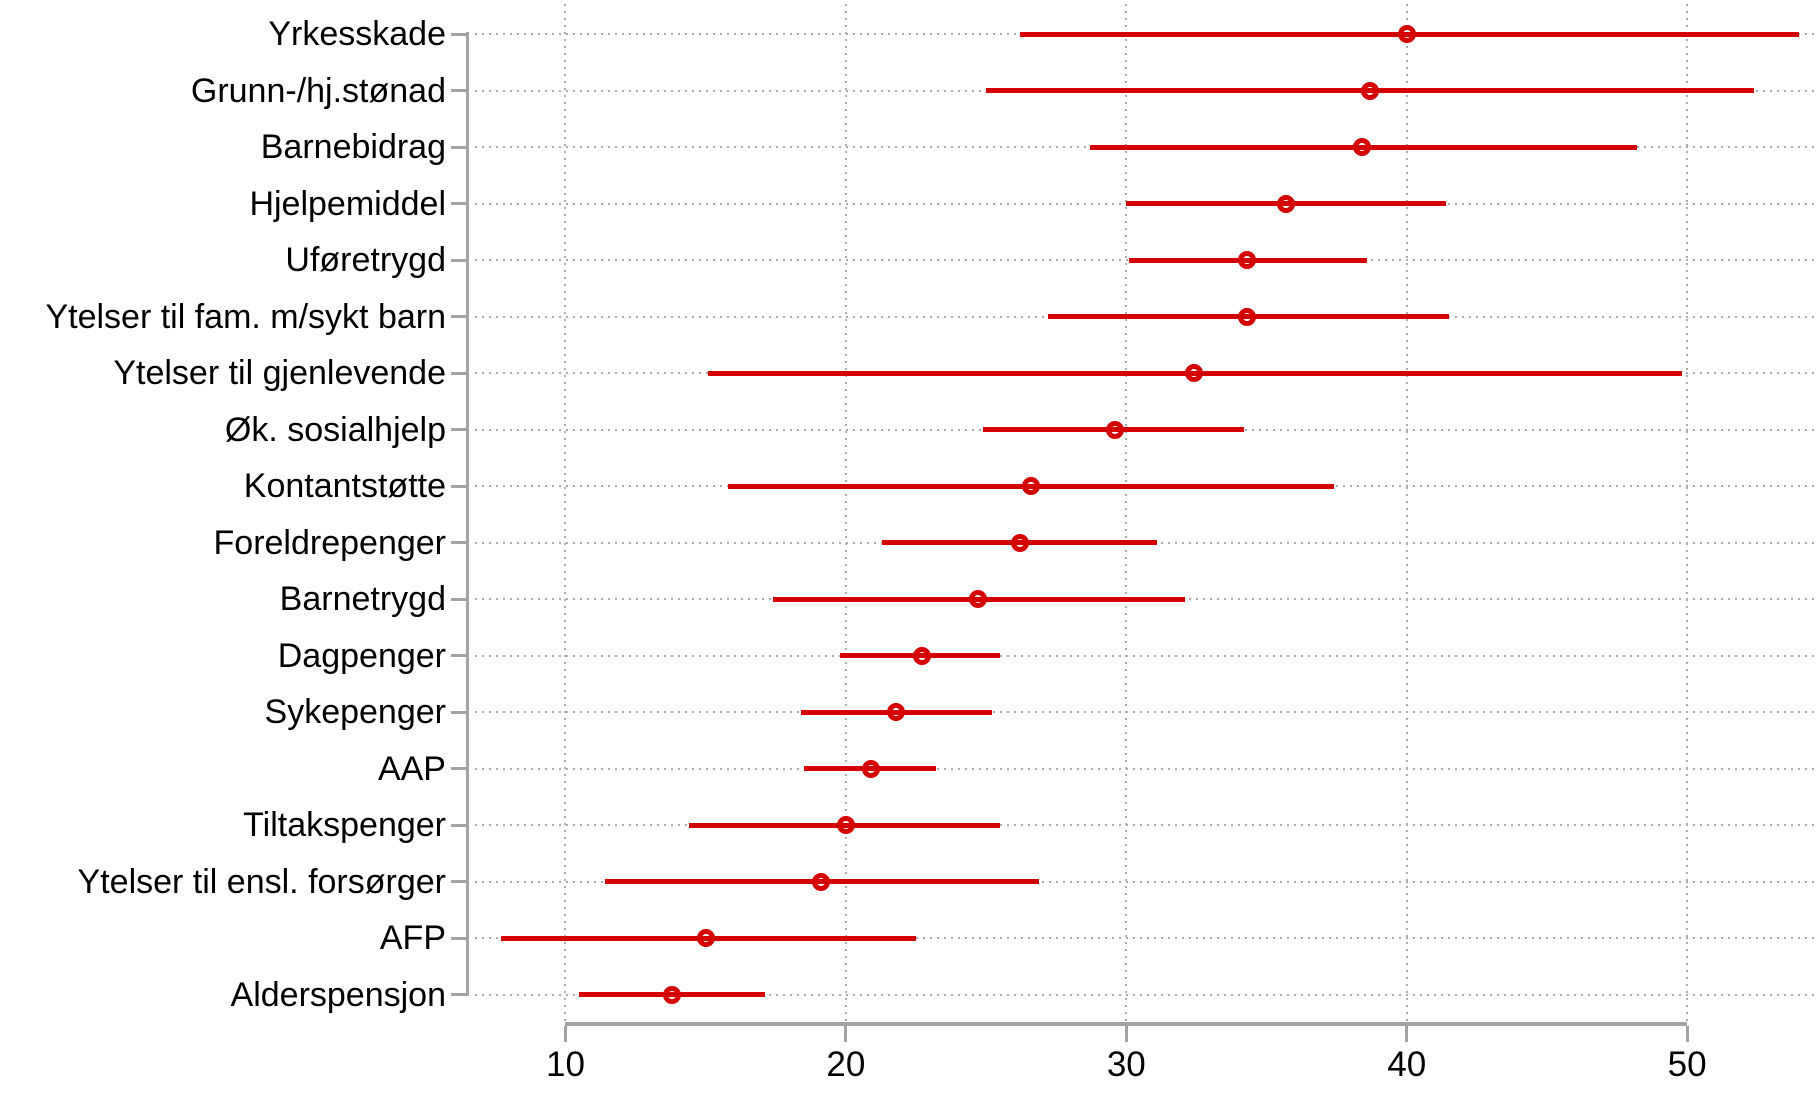 This screenshot has height=1101, width=1820. What do you see at coordinates (467, 514) in the screenshot?
I see `y-axis-spine` at bounding box center [467, 514].